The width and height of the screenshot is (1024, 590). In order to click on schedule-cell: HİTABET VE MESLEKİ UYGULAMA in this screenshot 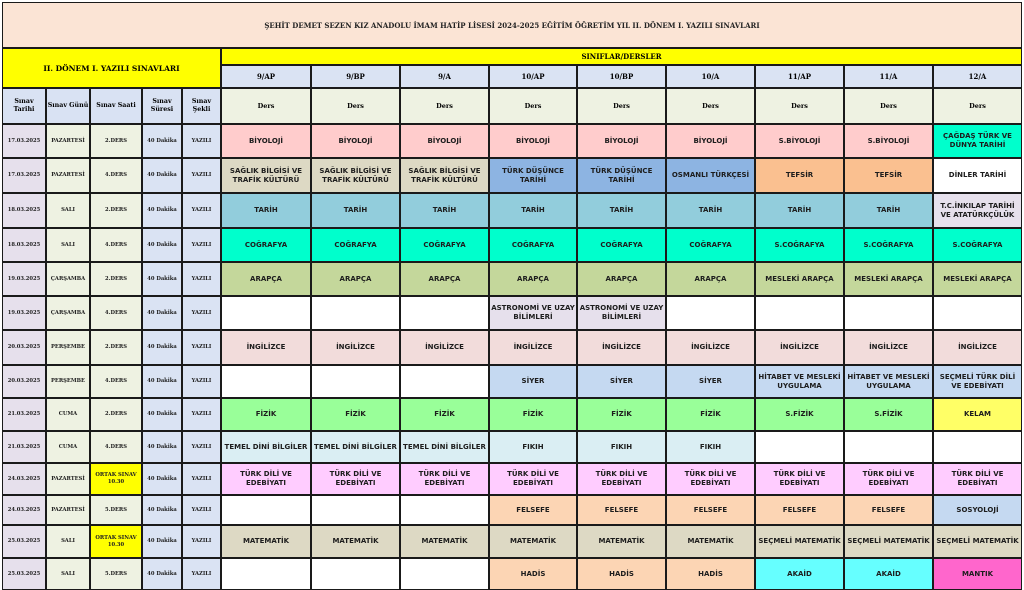, I will do `click(799, 381)`.